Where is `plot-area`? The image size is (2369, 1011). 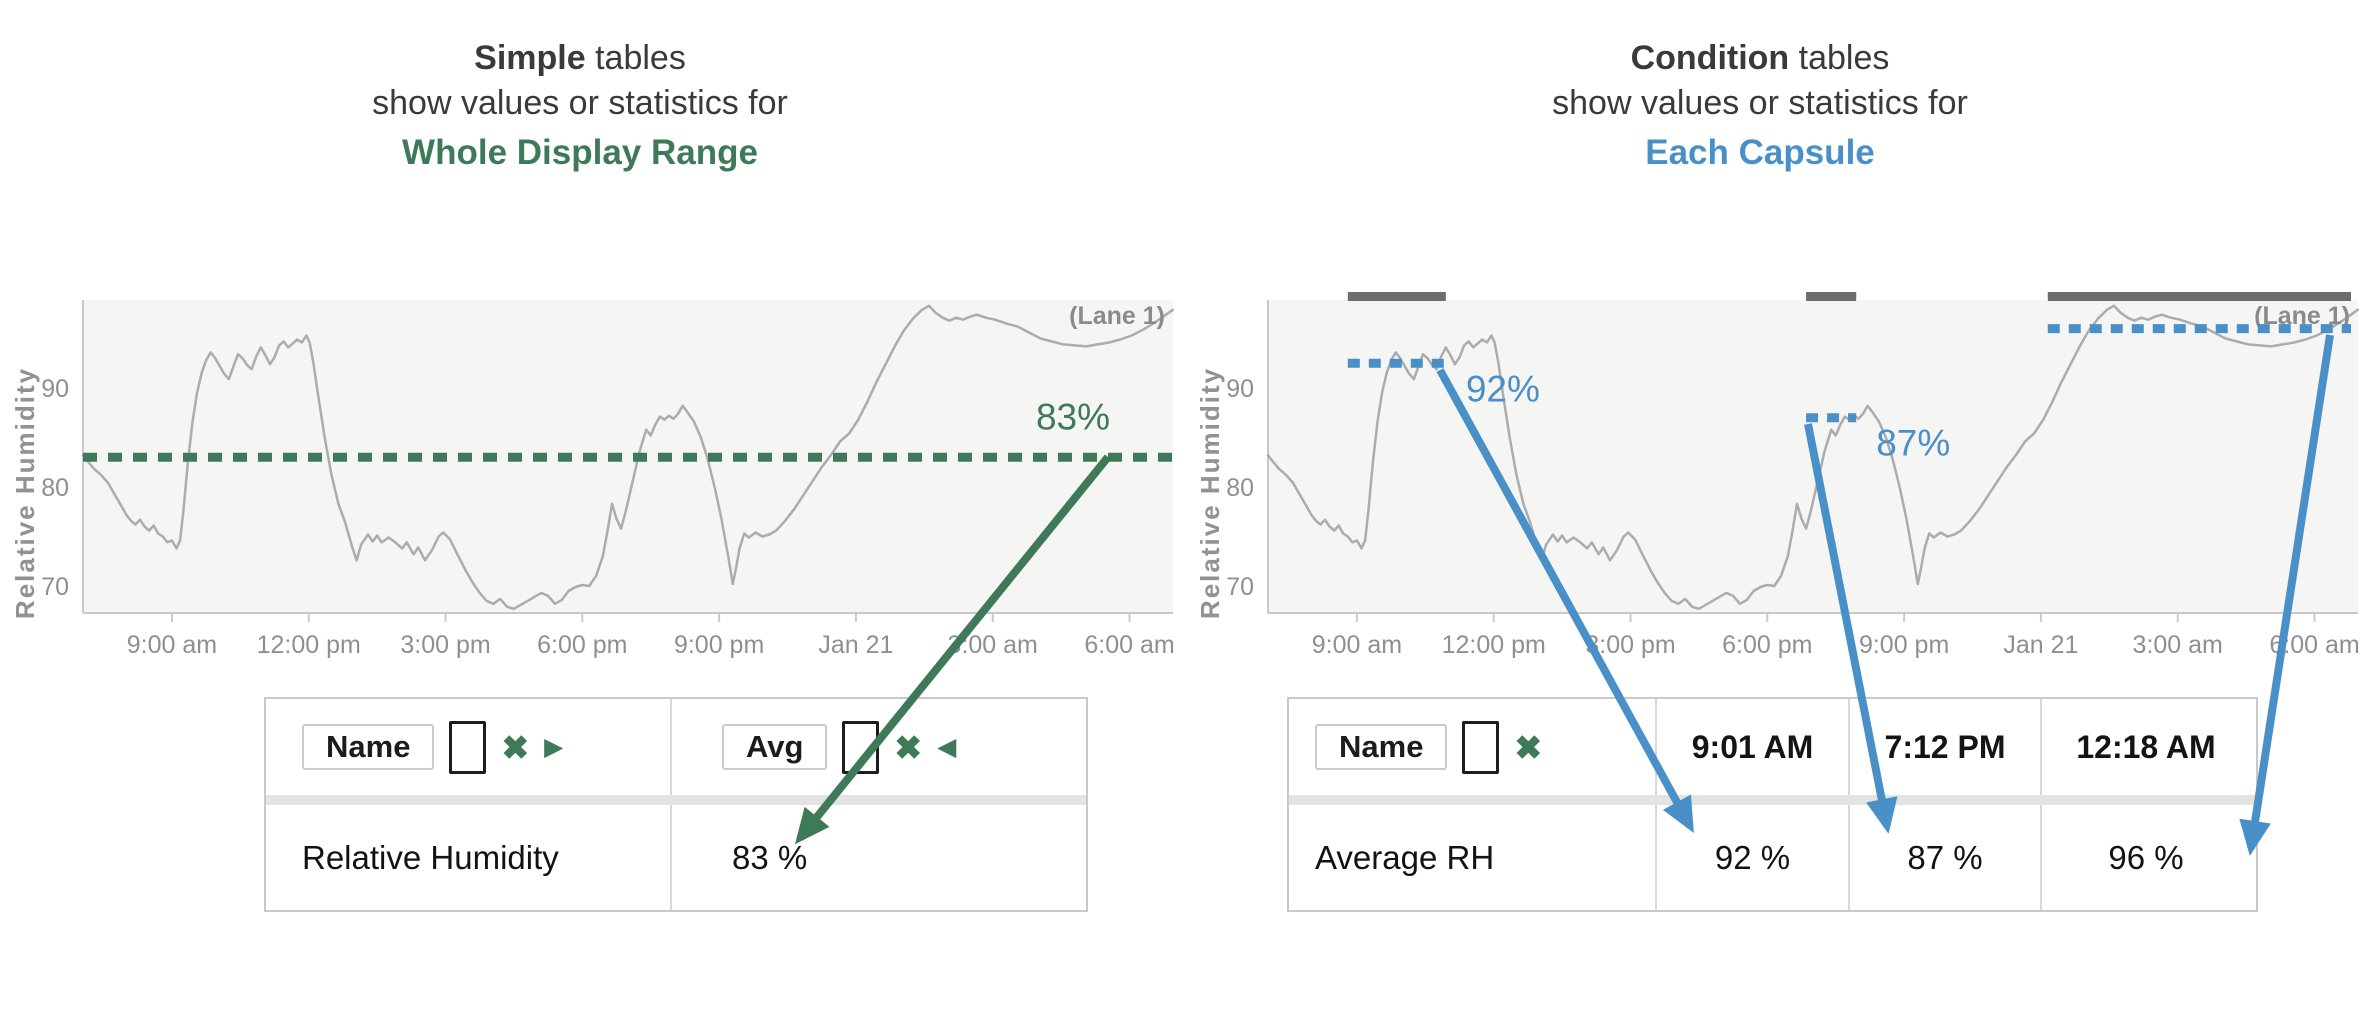 plot-area is located at coordinates (1813, 456).